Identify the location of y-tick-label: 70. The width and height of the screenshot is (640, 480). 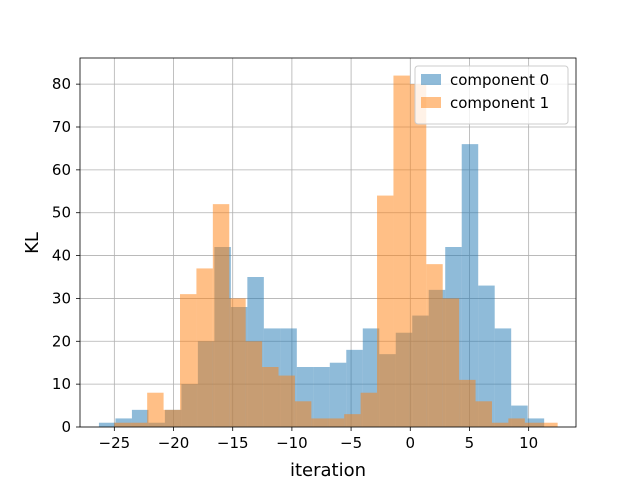
(61, 127).